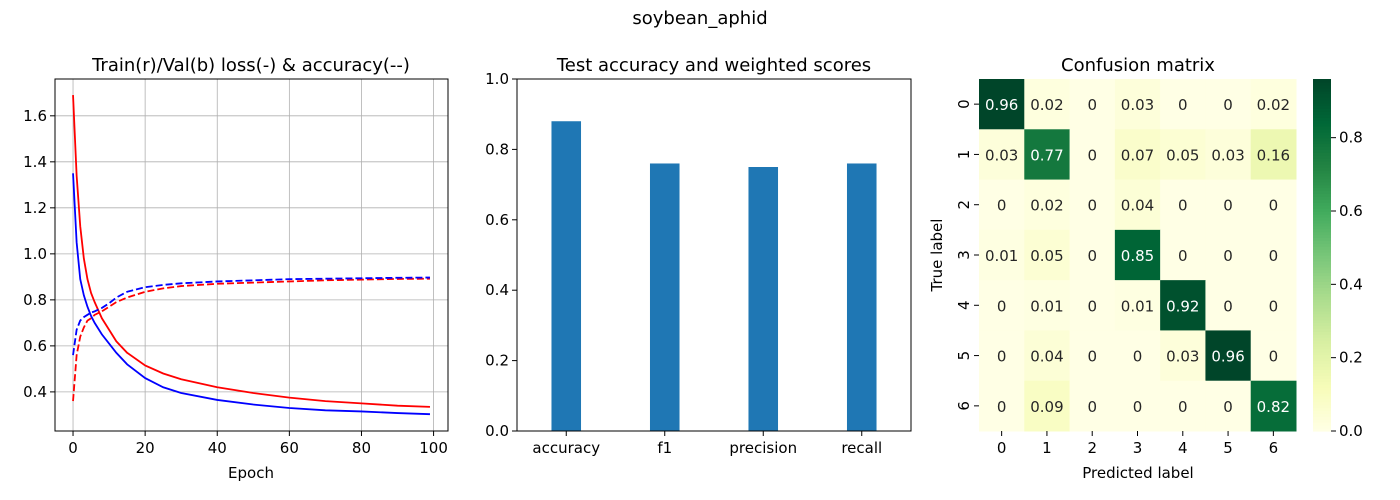 The height and width of the screenshot is (500, 1400). I want to click on colorbar-tick-label: 0.0, so click(1351, 431).